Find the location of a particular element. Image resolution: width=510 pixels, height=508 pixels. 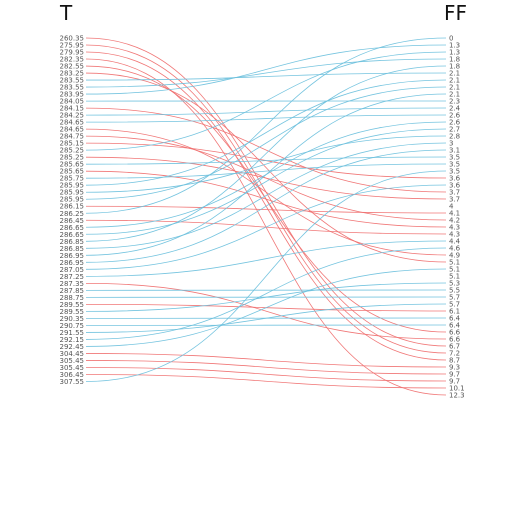

left-tick-label: 287.05 is located at coordinates (72, 270).